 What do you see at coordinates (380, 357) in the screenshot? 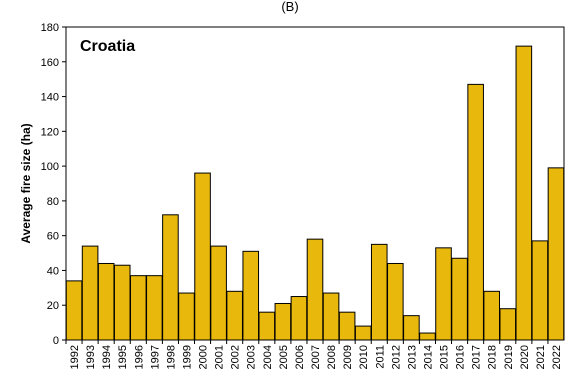
I see `x-tick-label: 2011` at bounding box center [380, 357].